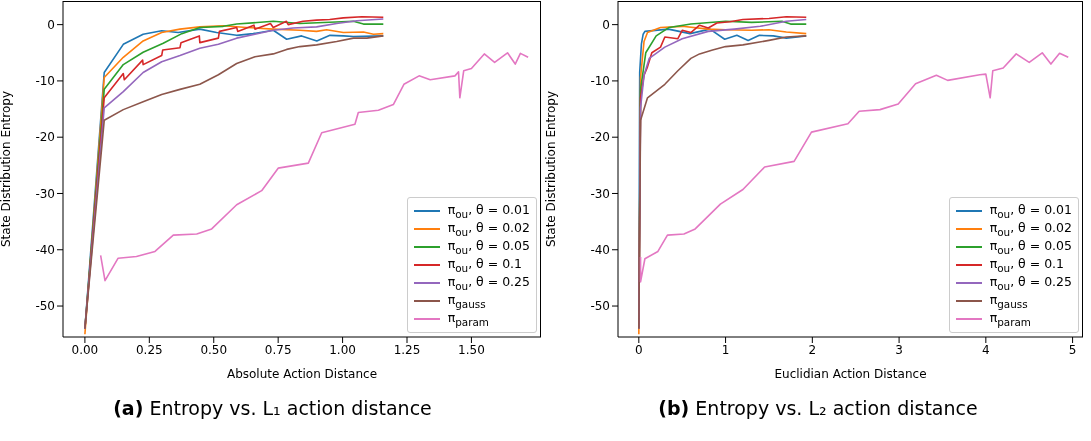 Image resolution: width=1091 pixels, height=441 pixels. Describe the element at coordinates (342, 349) in the screenshot. I see `x-tick-label: 1.00` at that location.